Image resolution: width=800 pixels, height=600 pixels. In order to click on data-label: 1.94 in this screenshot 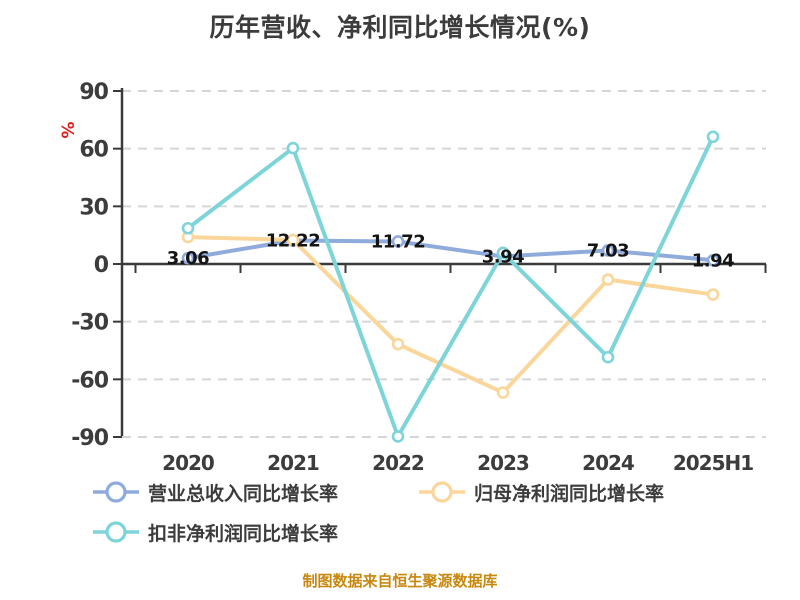, I will do `click(713, 260)`.